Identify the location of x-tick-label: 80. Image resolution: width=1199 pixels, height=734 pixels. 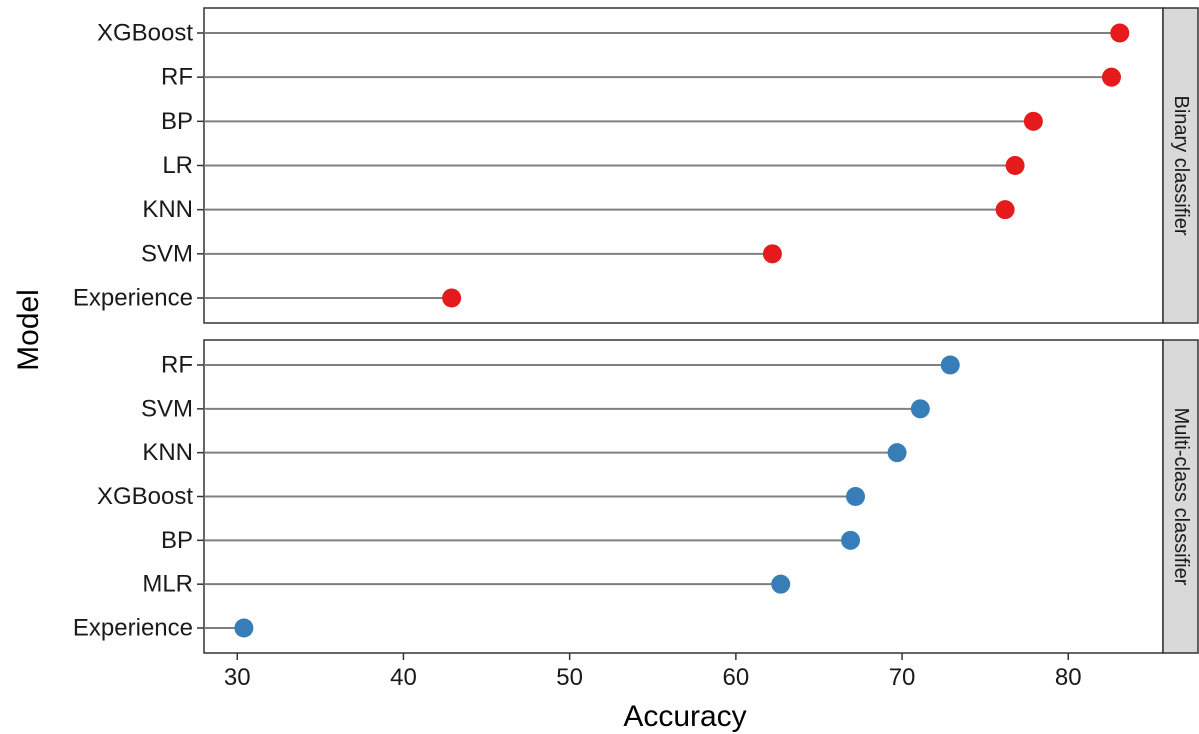
(1068, 677).